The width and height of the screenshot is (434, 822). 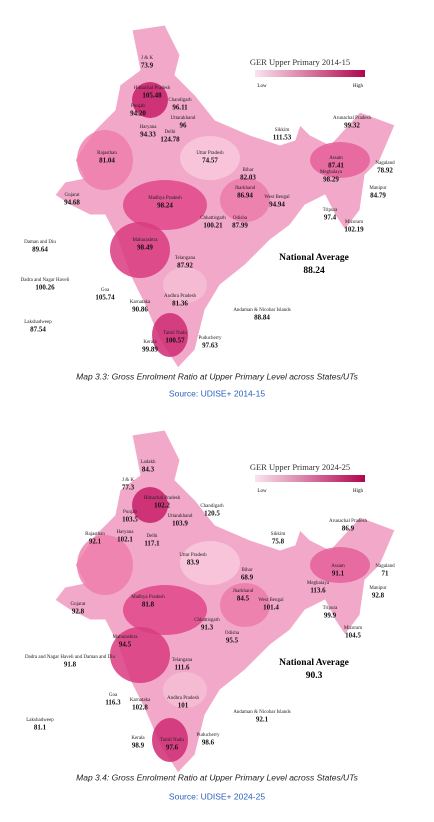 What do you see at coordinates (271, 608) in the screenshot?
I see `region-value: 101.4` at bounding box center [271, 608].